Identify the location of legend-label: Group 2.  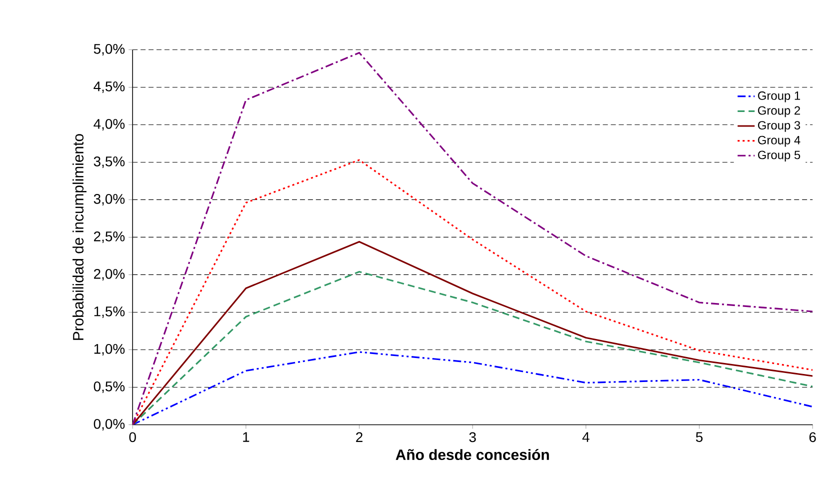
(779, 112).